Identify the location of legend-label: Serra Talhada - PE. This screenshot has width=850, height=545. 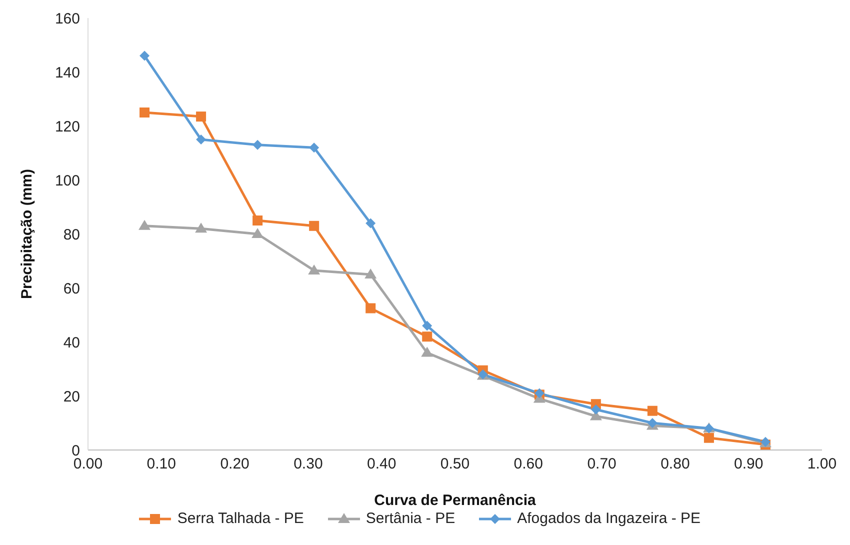
(240, 518).